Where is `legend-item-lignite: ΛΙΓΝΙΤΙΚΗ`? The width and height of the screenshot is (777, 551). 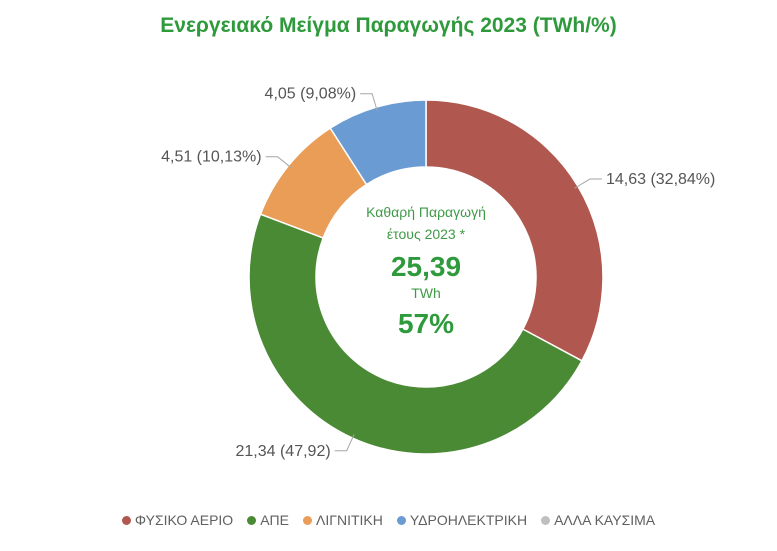
legend-item-lignite: ΛΙΓΝΙΤΙΚΗ is located at coordinates (343, 520).